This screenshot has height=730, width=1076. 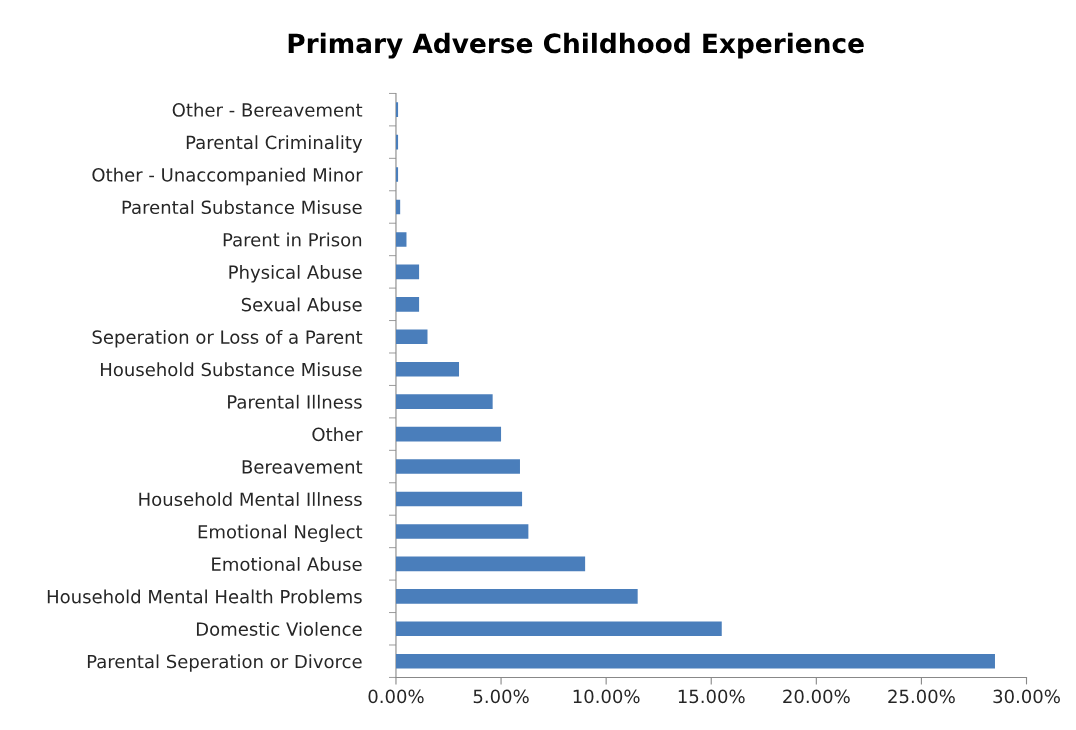 What do you see at coordinates (280, 533) in the screenshot?
I see `y-tick-label: Emotional Neglect` at bounding box center [280, 533].